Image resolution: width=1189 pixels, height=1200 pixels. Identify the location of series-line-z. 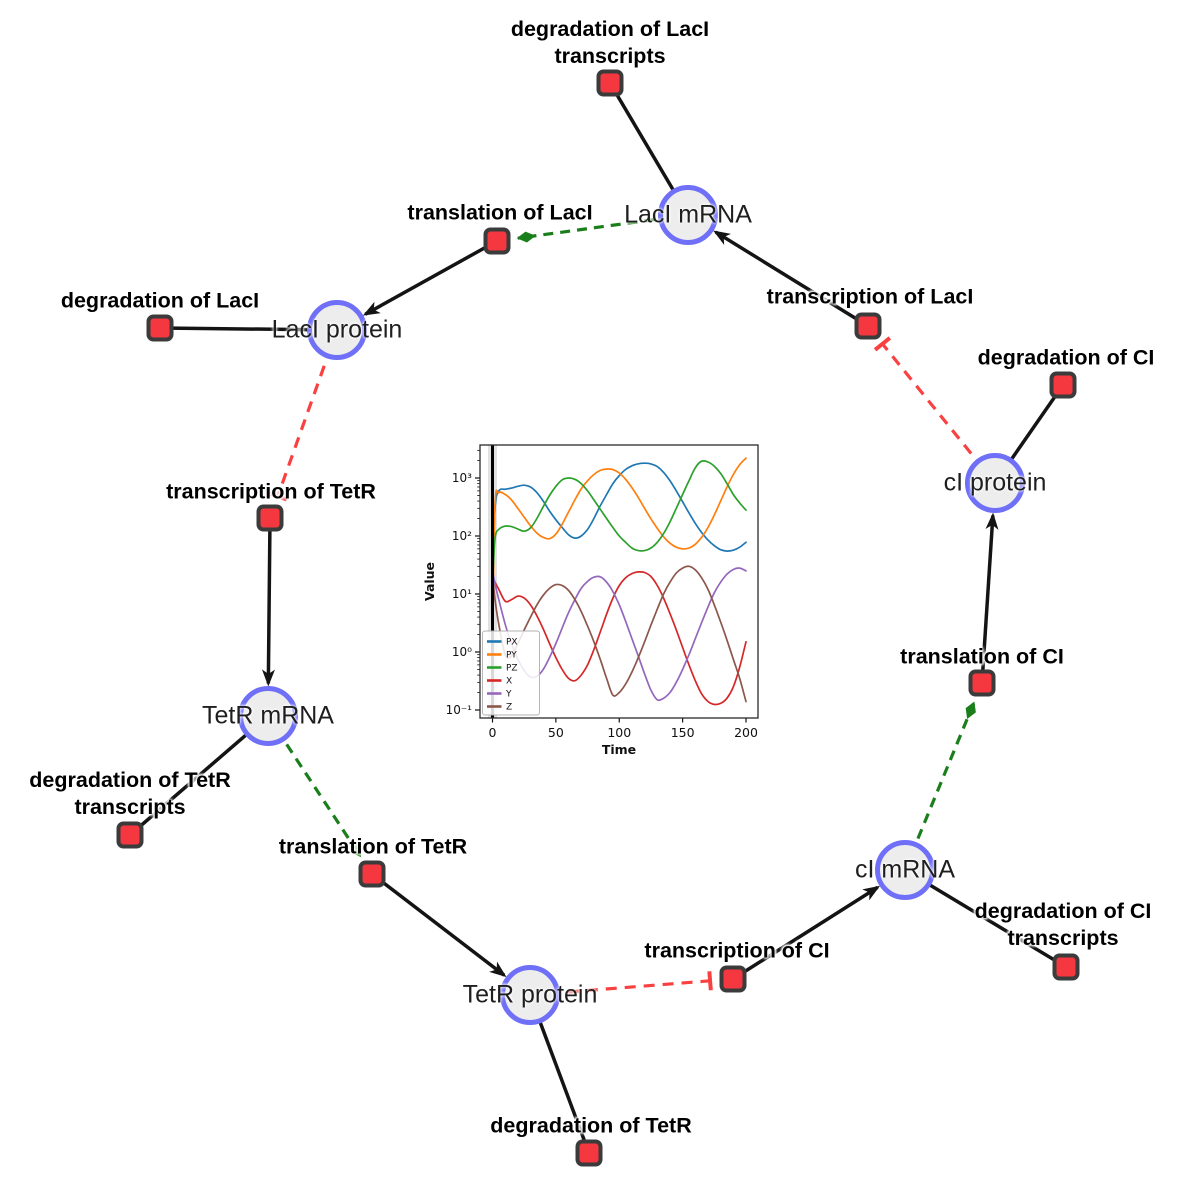
(619, 634).